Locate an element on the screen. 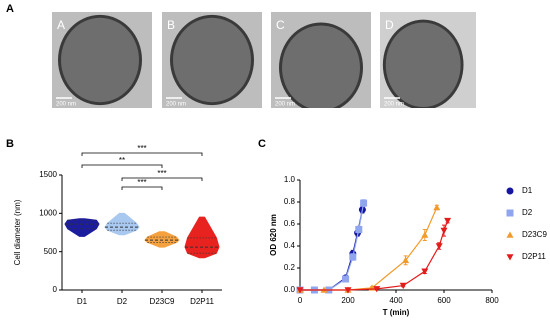  x-tick-label: D23C9 is located at coordinates (162, 301).